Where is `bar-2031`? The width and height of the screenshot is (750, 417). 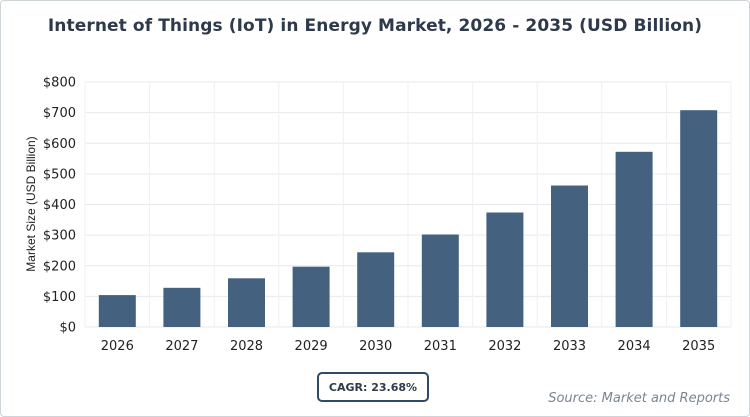 bar-2031 is located at coordinates (440, 280).